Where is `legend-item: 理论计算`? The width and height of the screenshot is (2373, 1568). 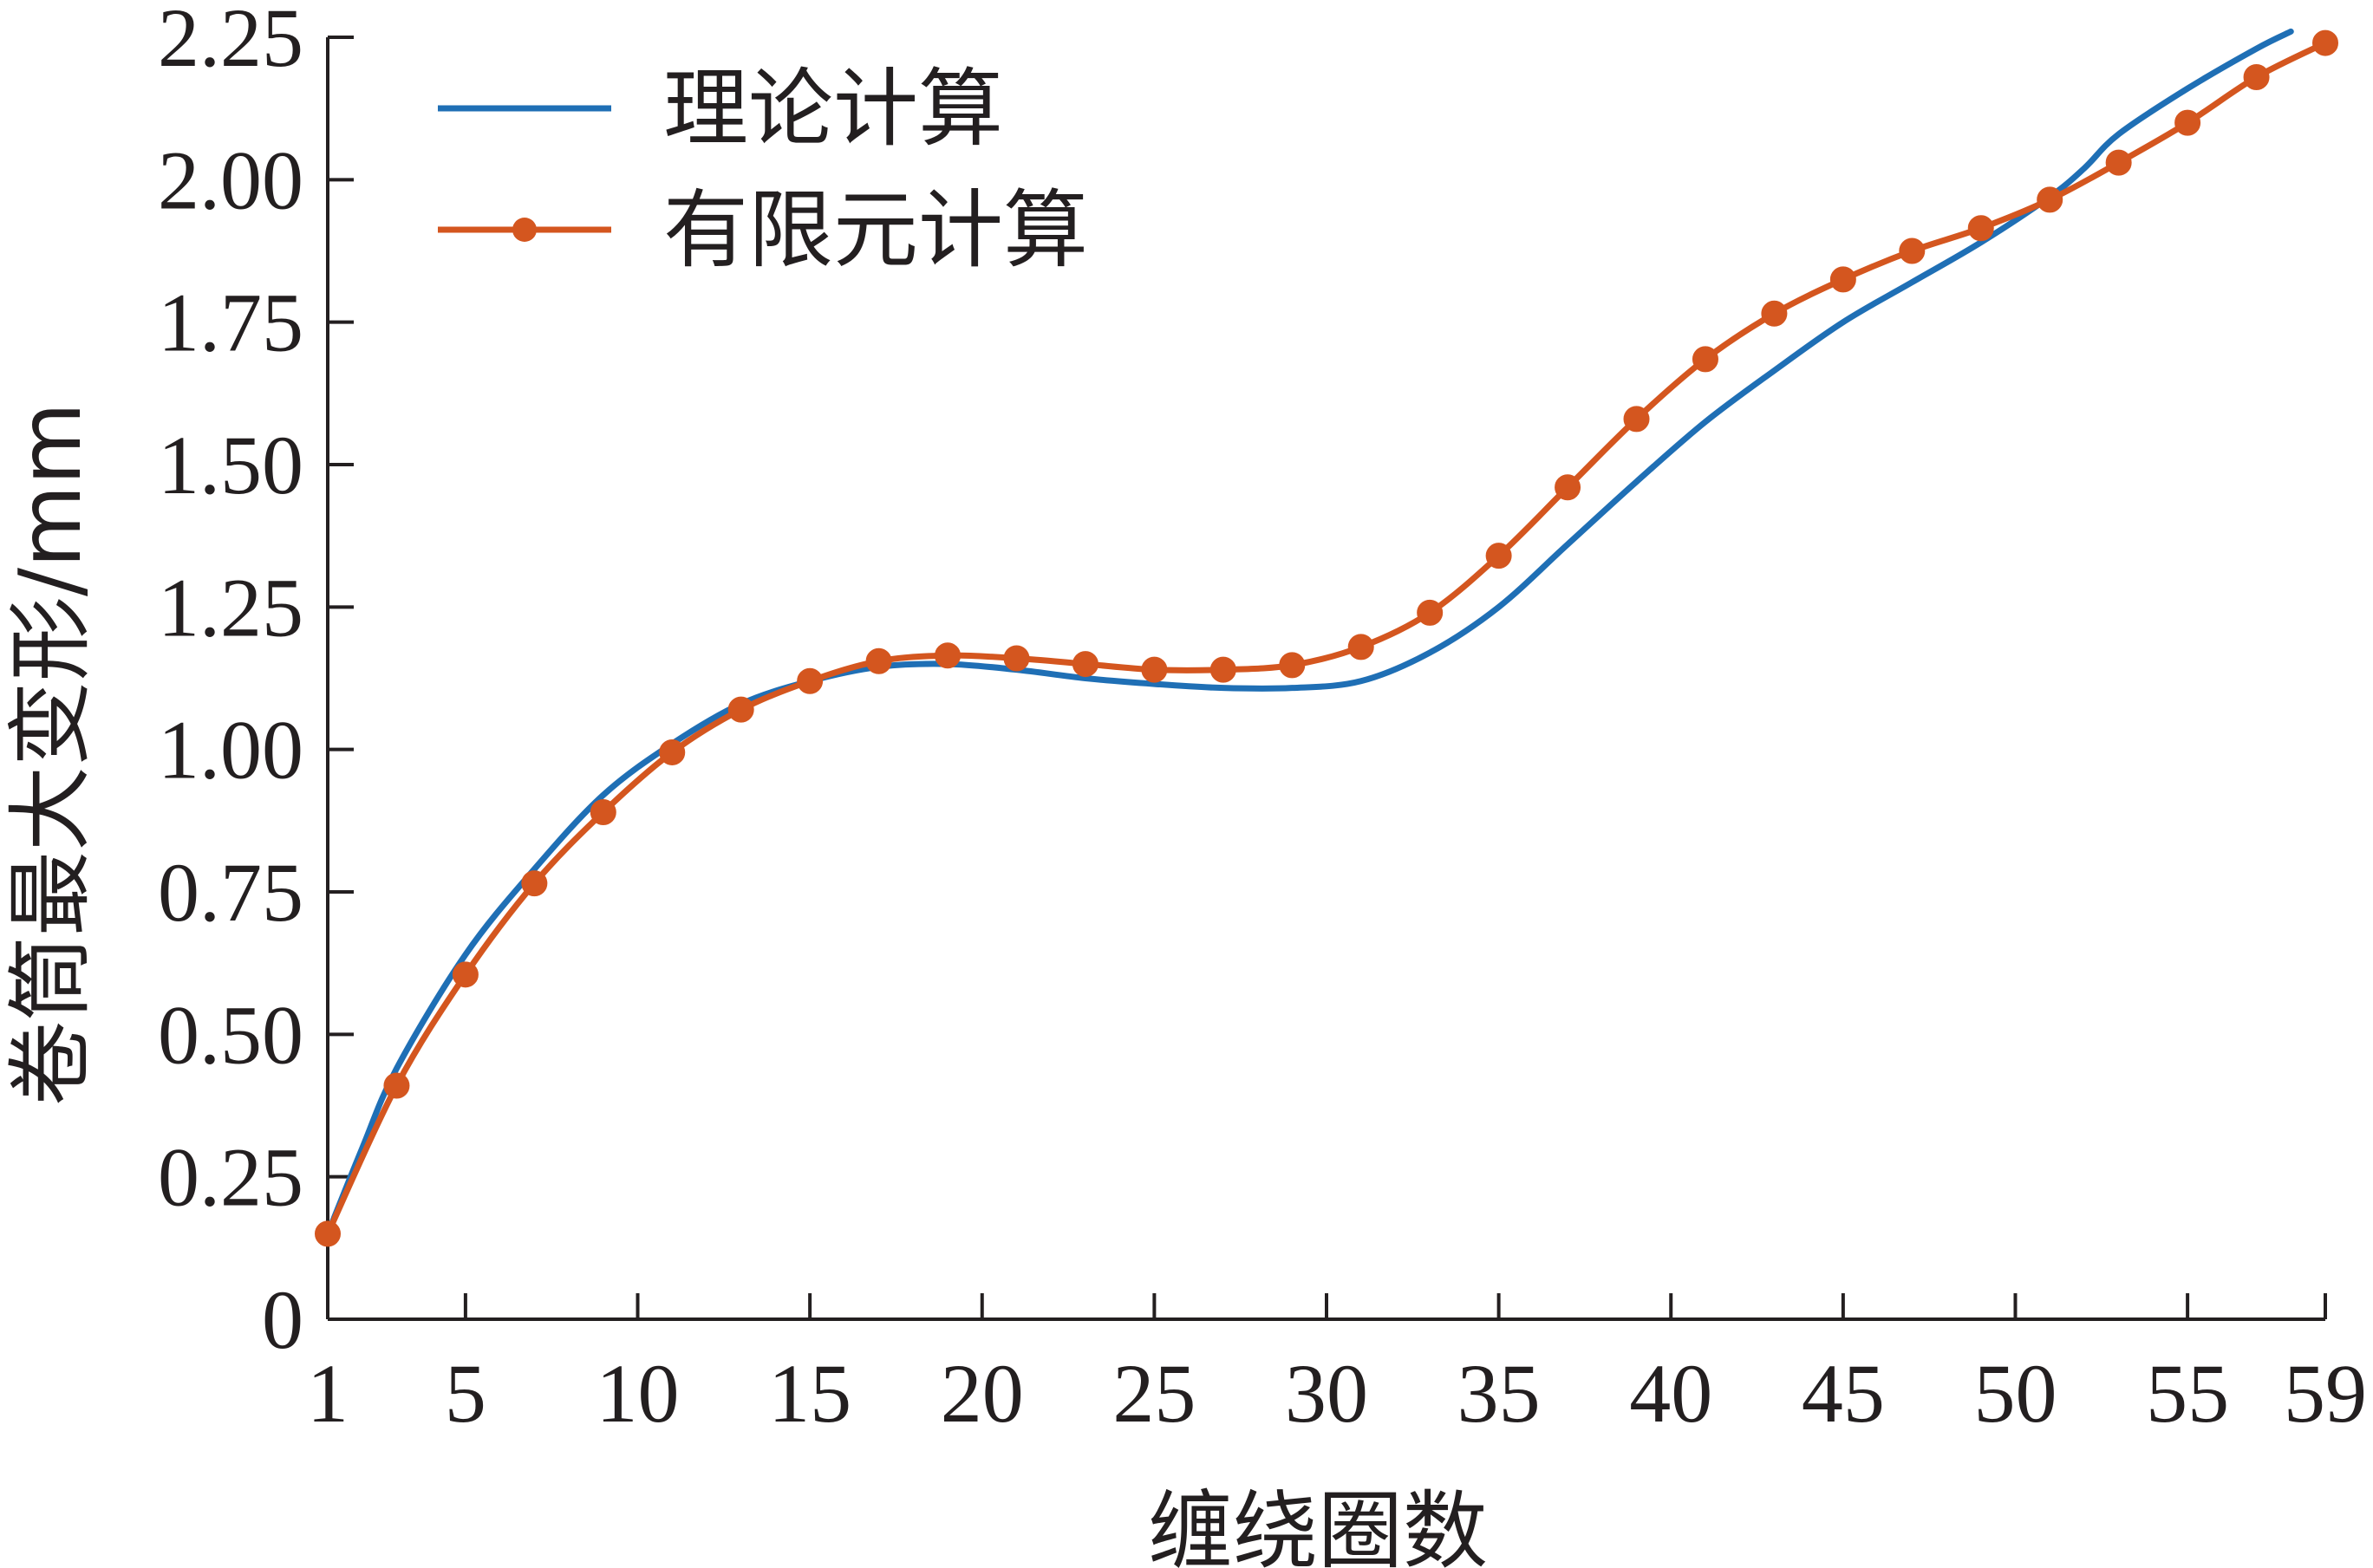 legend-item: 理论计算 is located at coordinates (720, 109).